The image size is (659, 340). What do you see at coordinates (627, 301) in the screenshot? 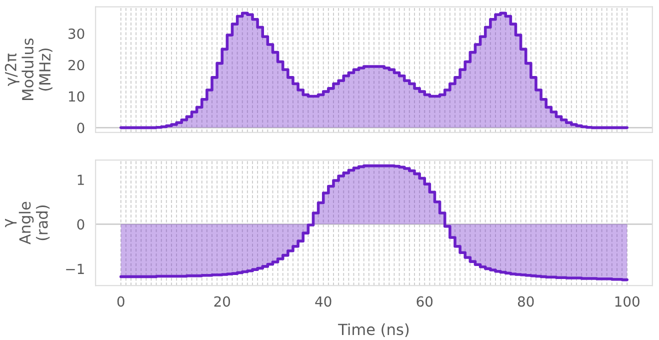
I see `x-tick-label: 100` at bounding box center [627, 301].